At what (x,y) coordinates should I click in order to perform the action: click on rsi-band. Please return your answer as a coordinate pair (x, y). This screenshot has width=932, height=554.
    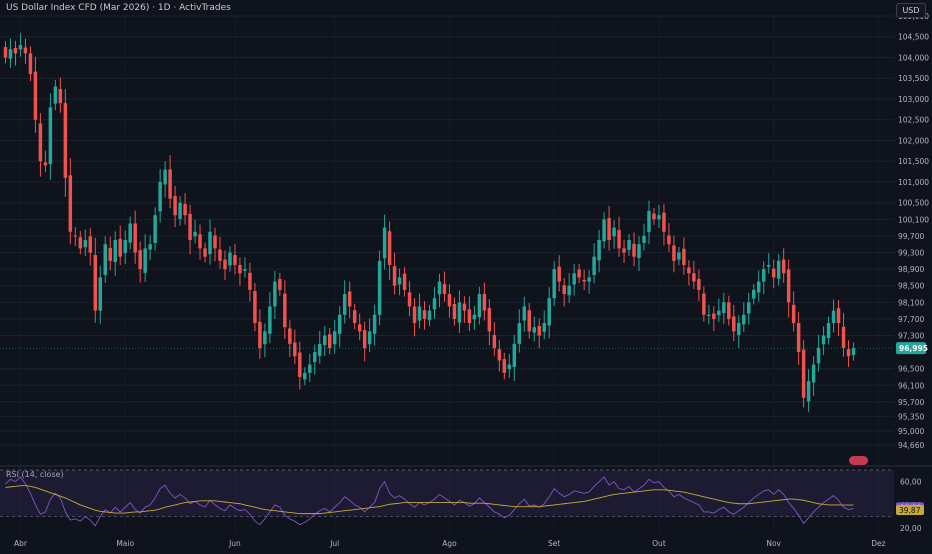
    Looking at the image, I should click on (447, 493).